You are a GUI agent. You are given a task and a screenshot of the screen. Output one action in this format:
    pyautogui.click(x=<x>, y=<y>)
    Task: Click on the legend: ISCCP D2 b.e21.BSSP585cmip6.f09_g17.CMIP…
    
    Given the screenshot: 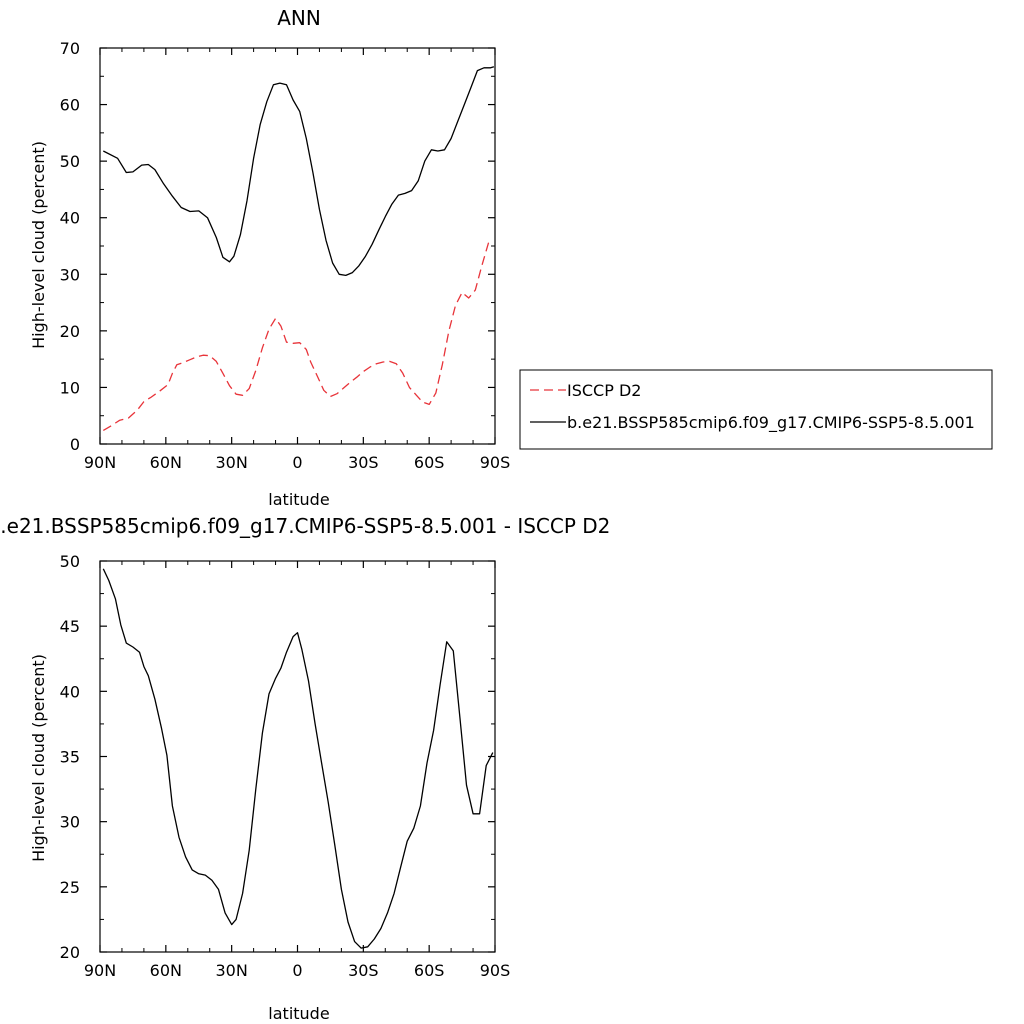 What is the action you would take?
    pyautogui.click(x=756, y=409)
    